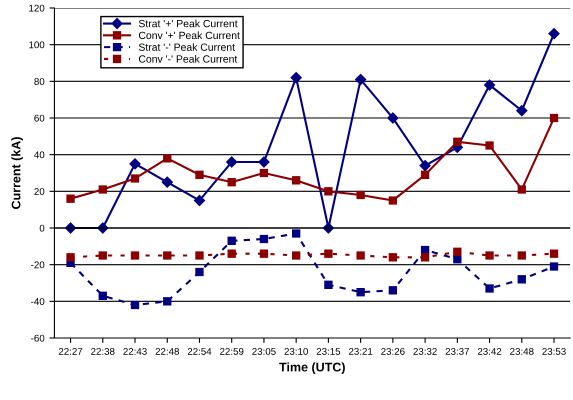 Image resolution: width=573 pixels, height=400 pixels. I want to click on y-tick-label: -40, so click(37, 301).